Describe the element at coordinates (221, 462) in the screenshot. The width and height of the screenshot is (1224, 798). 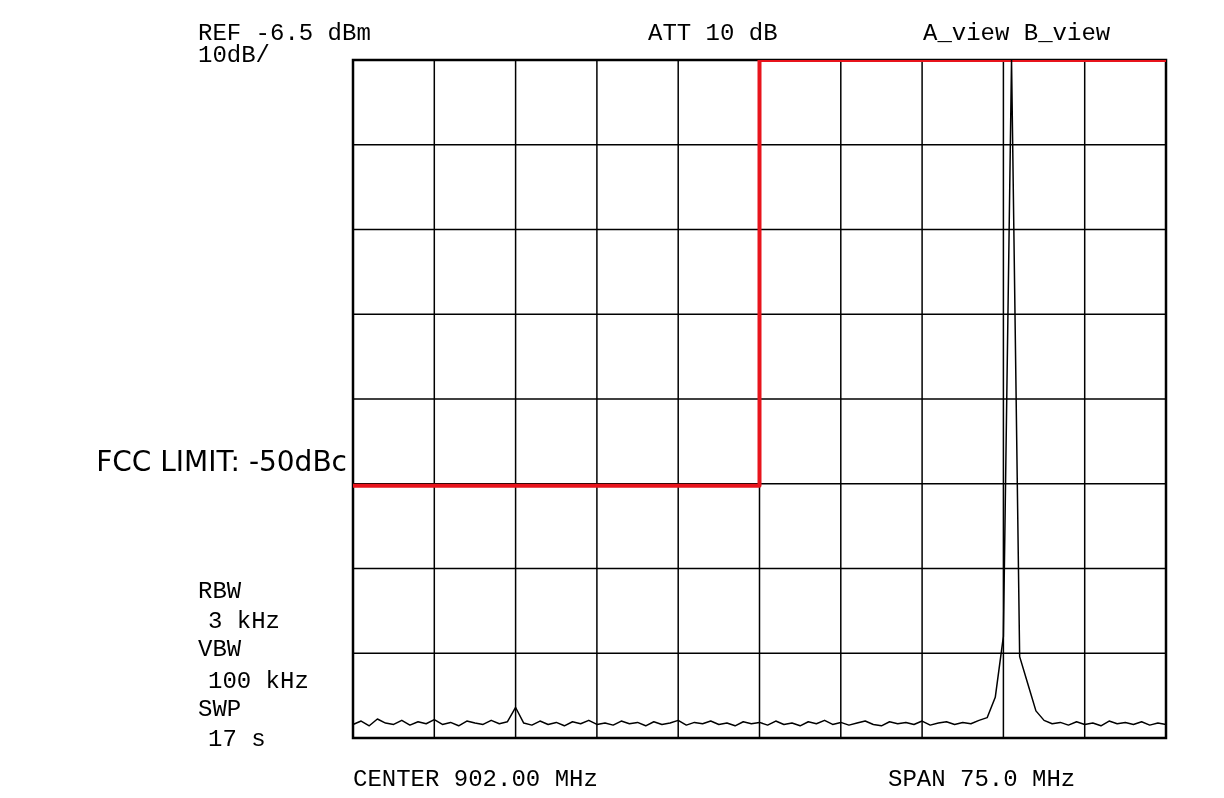
I see `series-label: FCC LIMIT: -50dBc` at that location.